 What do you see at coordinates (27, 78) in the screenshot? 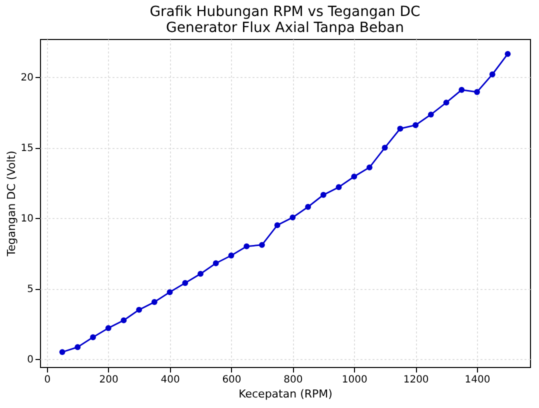
I see `y-tick-label: 20` at bounding box center [27, 78].